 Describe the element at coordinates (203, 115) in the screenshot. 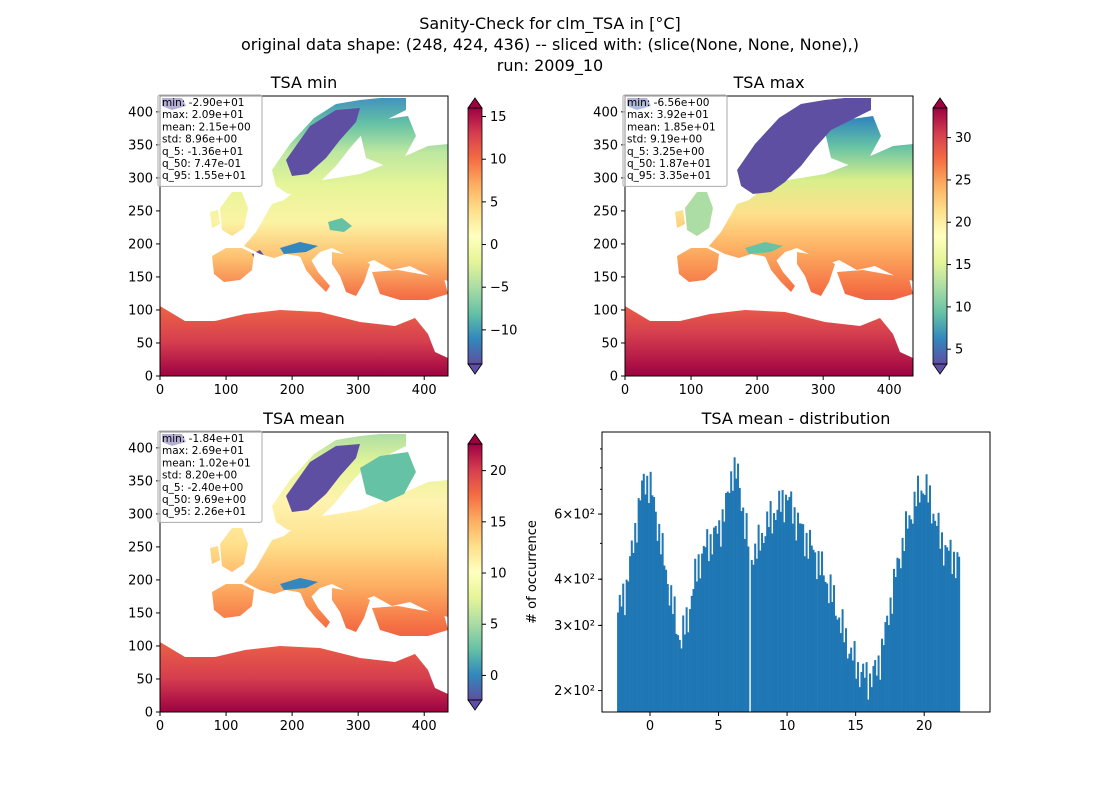

I see `stats-line: max: 2.09e+01` at that location.